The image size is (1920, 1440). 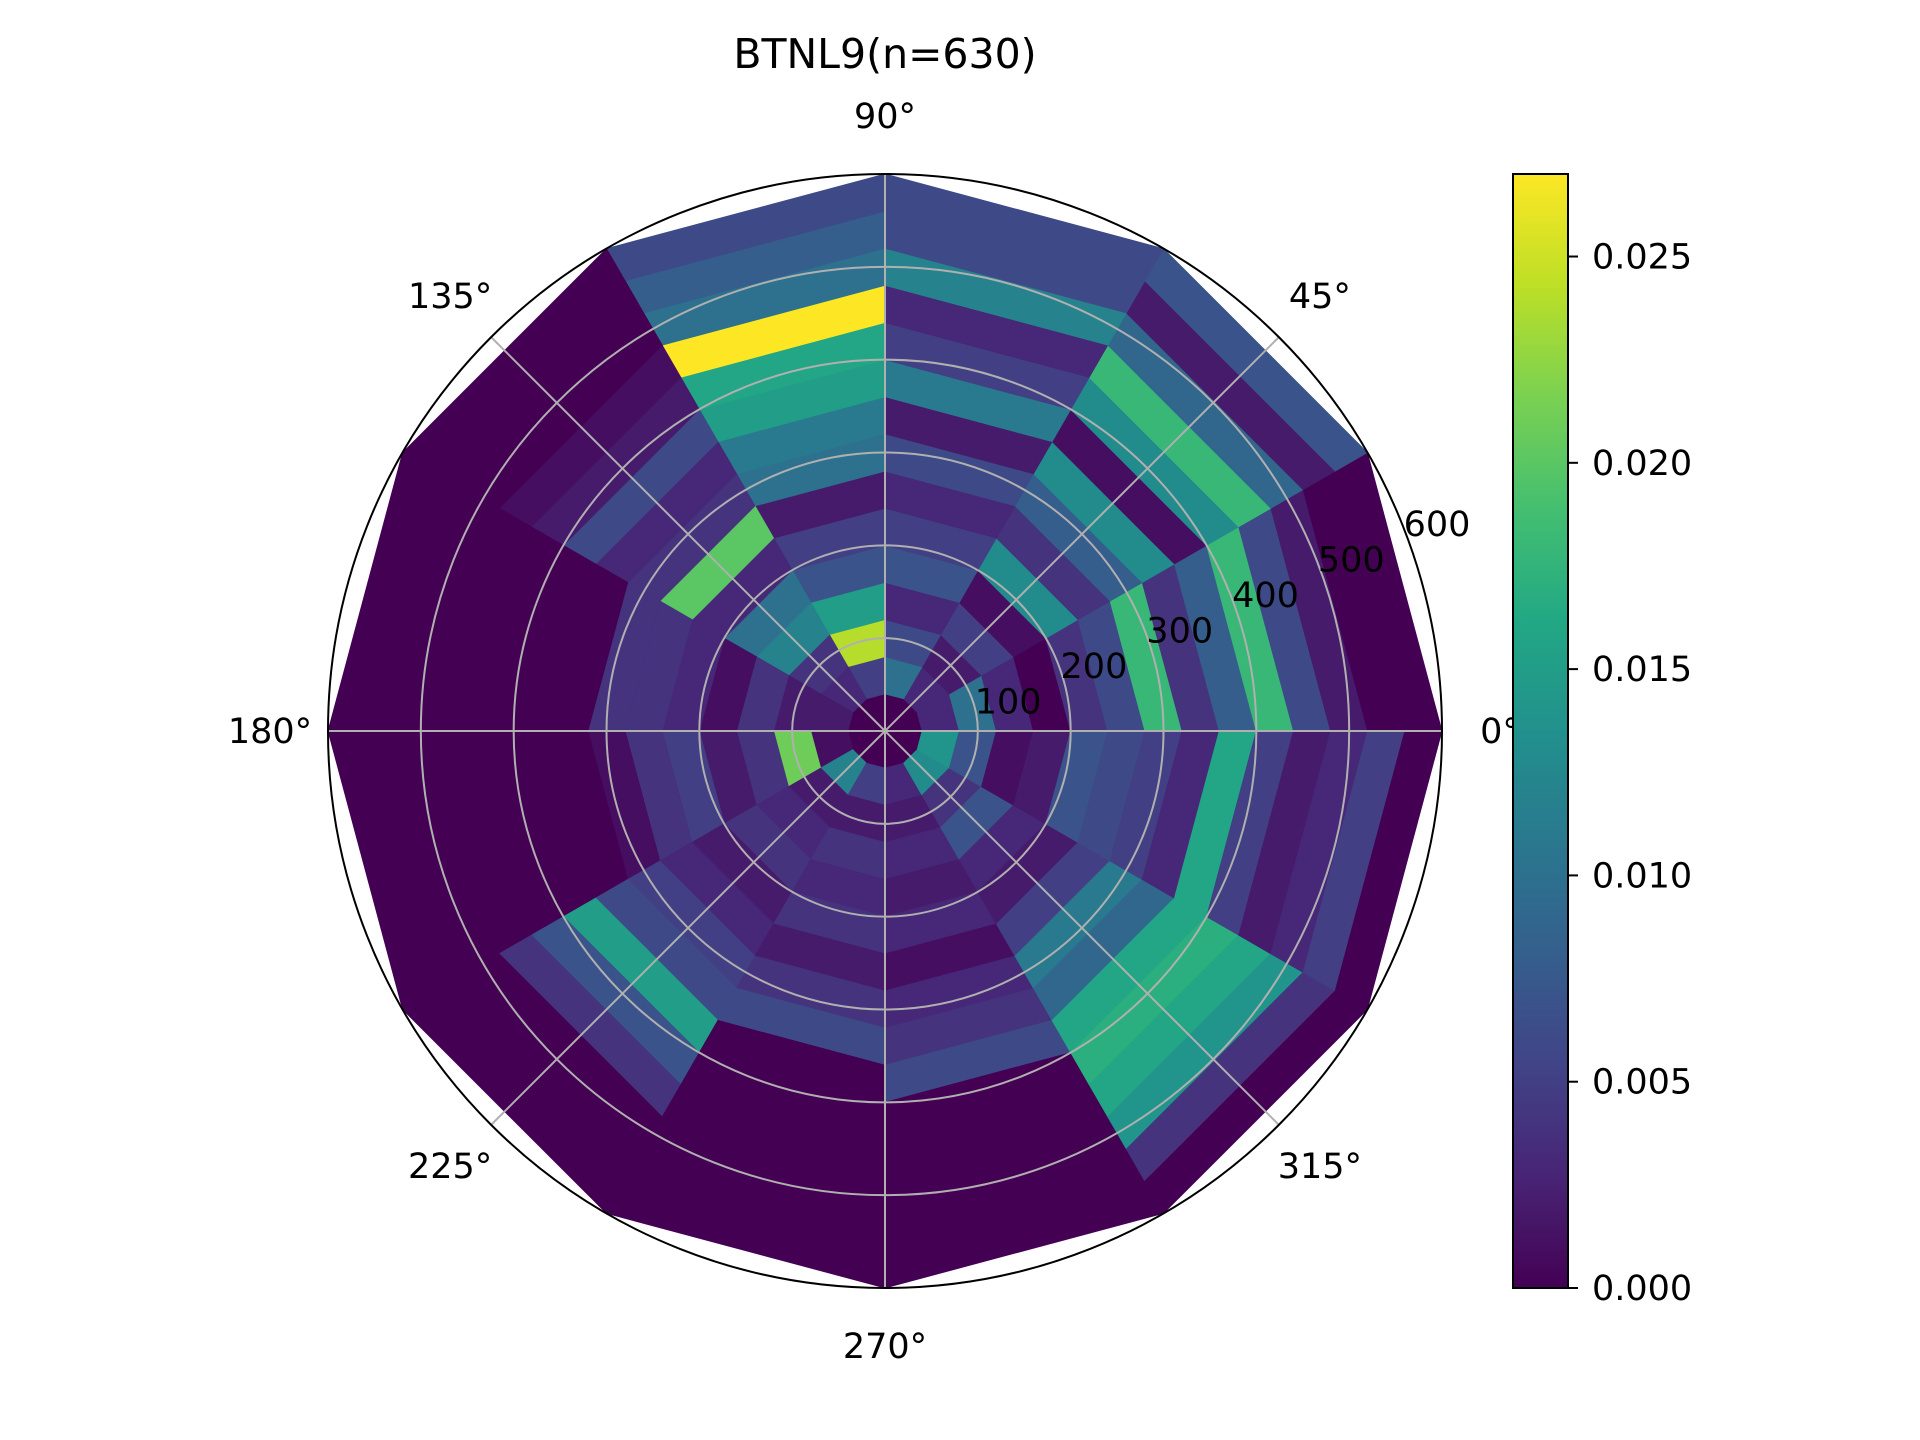 What do you see at coordinates (1008, 702) in the screenshot?
I see `radial-tick-label: 100` at bounding box center [1008, 702].